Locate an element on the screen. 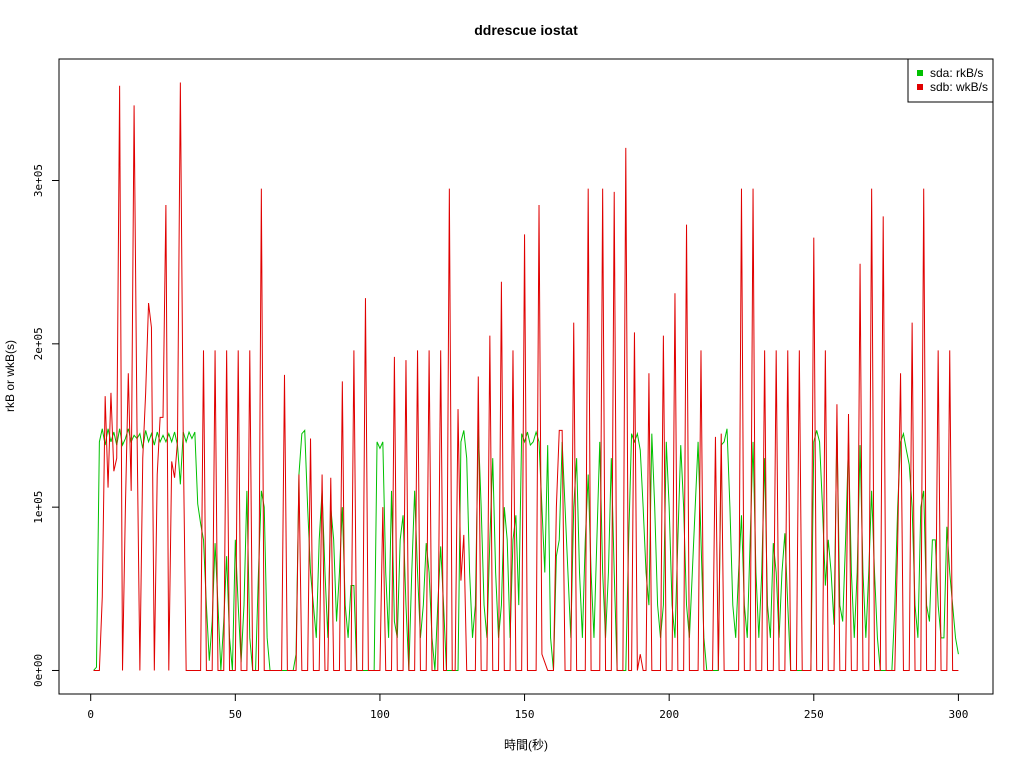 Image resolution: width=1024 pixels, height=768 pixels. x-tick-label: 250 is located at coordinates (814, 714).